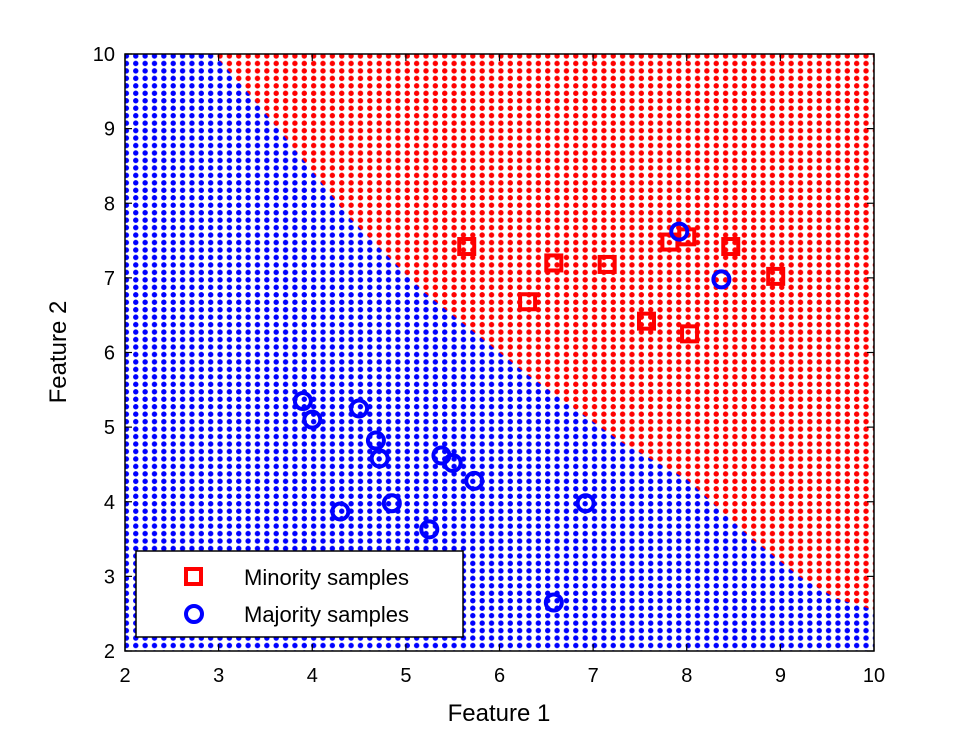 Image resolution: width=962 pixels, height=734 pixels. I want to click on x-tick-label: 8, so click(686, 676).